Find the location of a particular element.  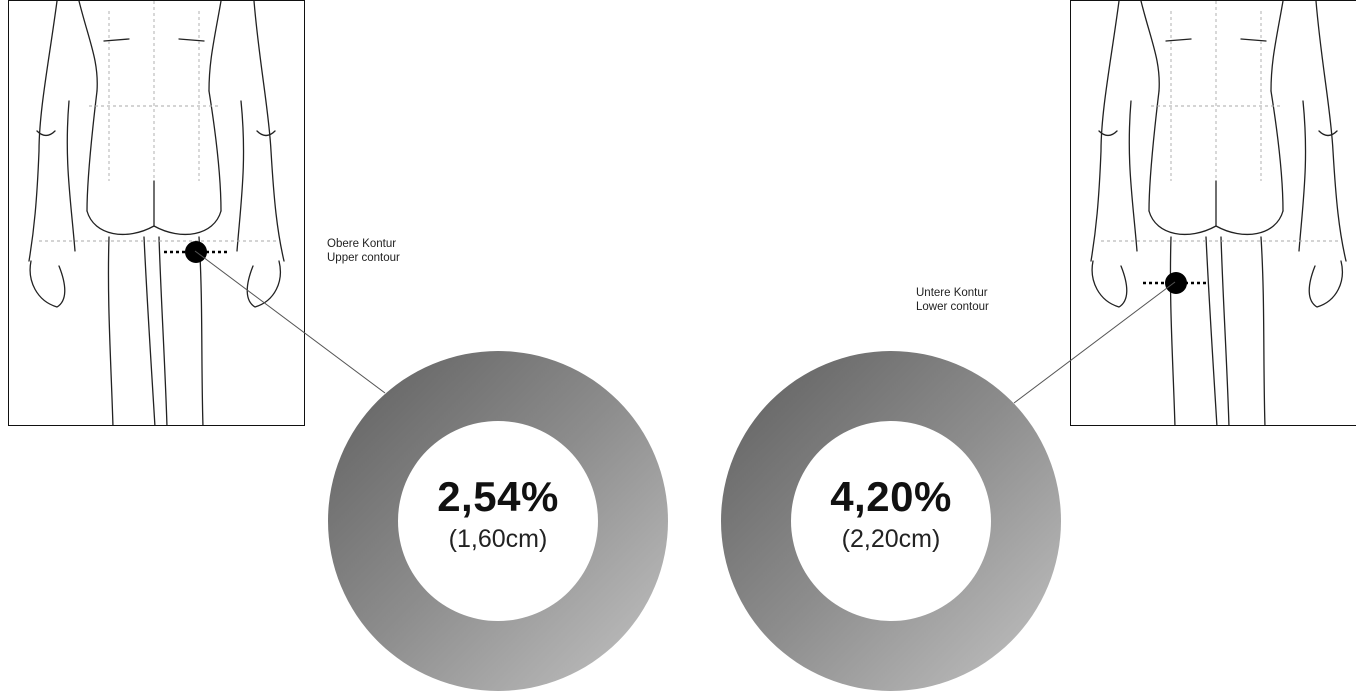

label-upper-contour: Obere Kontur Upper contour is located at coordinates (363, 251).